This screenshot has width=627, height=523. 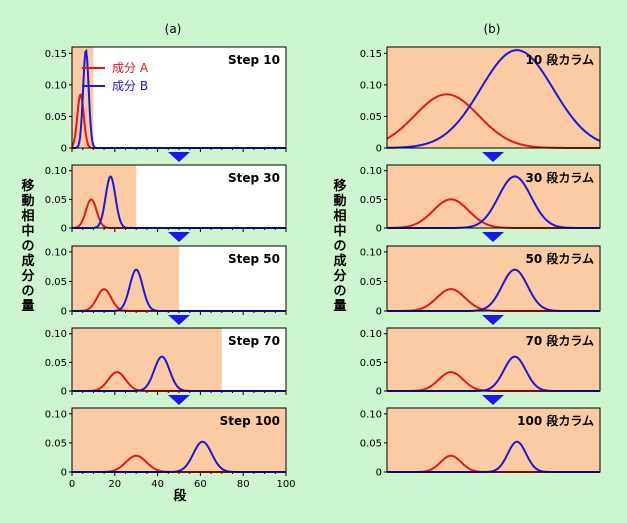 What do you see at coordinates (130, 86) in the screenshot?
I see `legend-b-text: 成分 B` at bounding box center [130, 86].